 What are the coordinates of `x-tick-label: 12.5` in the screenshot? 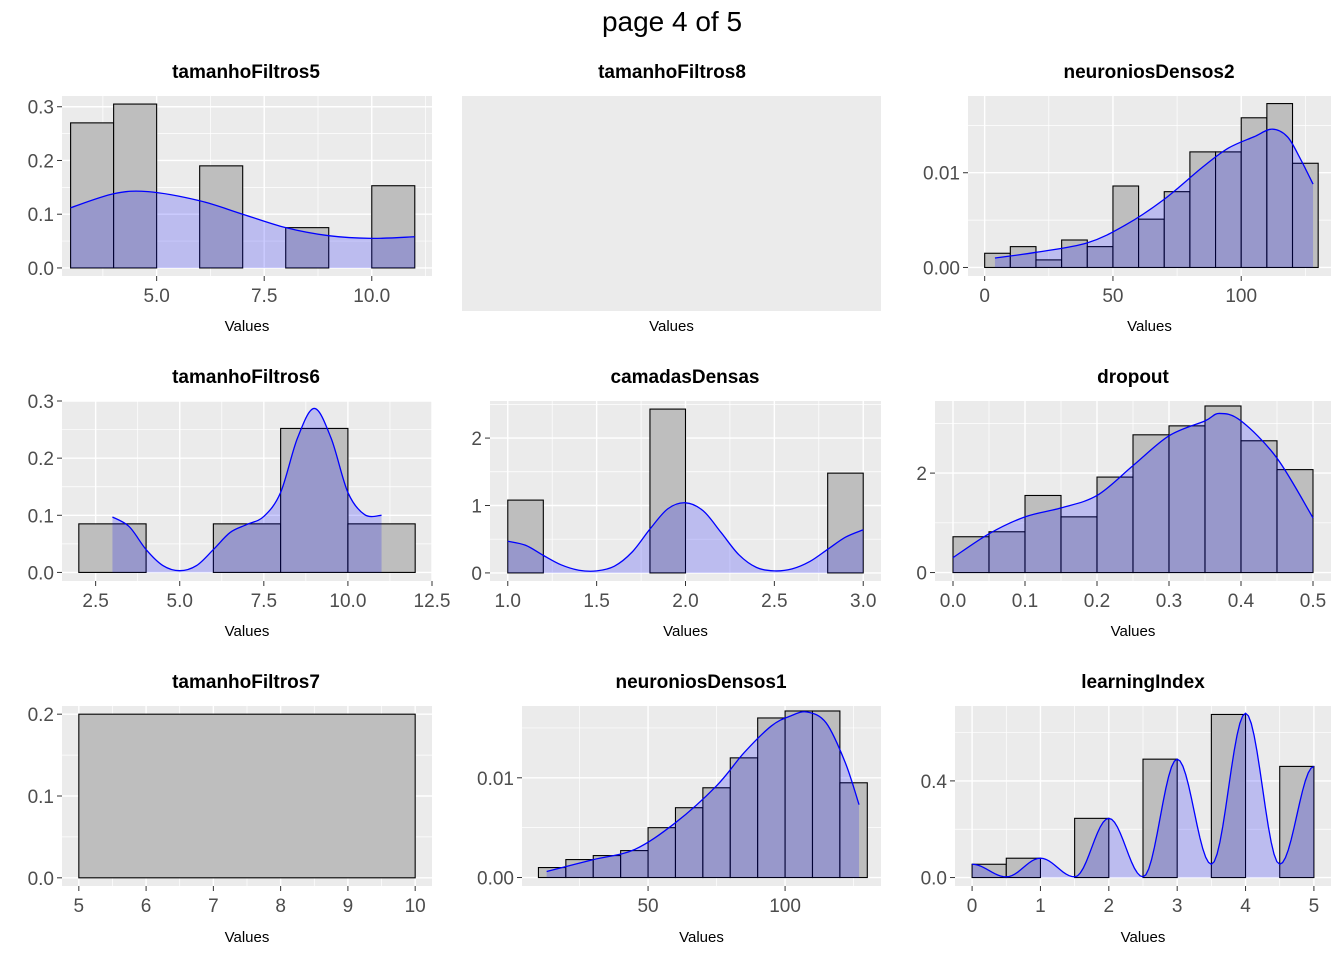 It's located at (432, 601).